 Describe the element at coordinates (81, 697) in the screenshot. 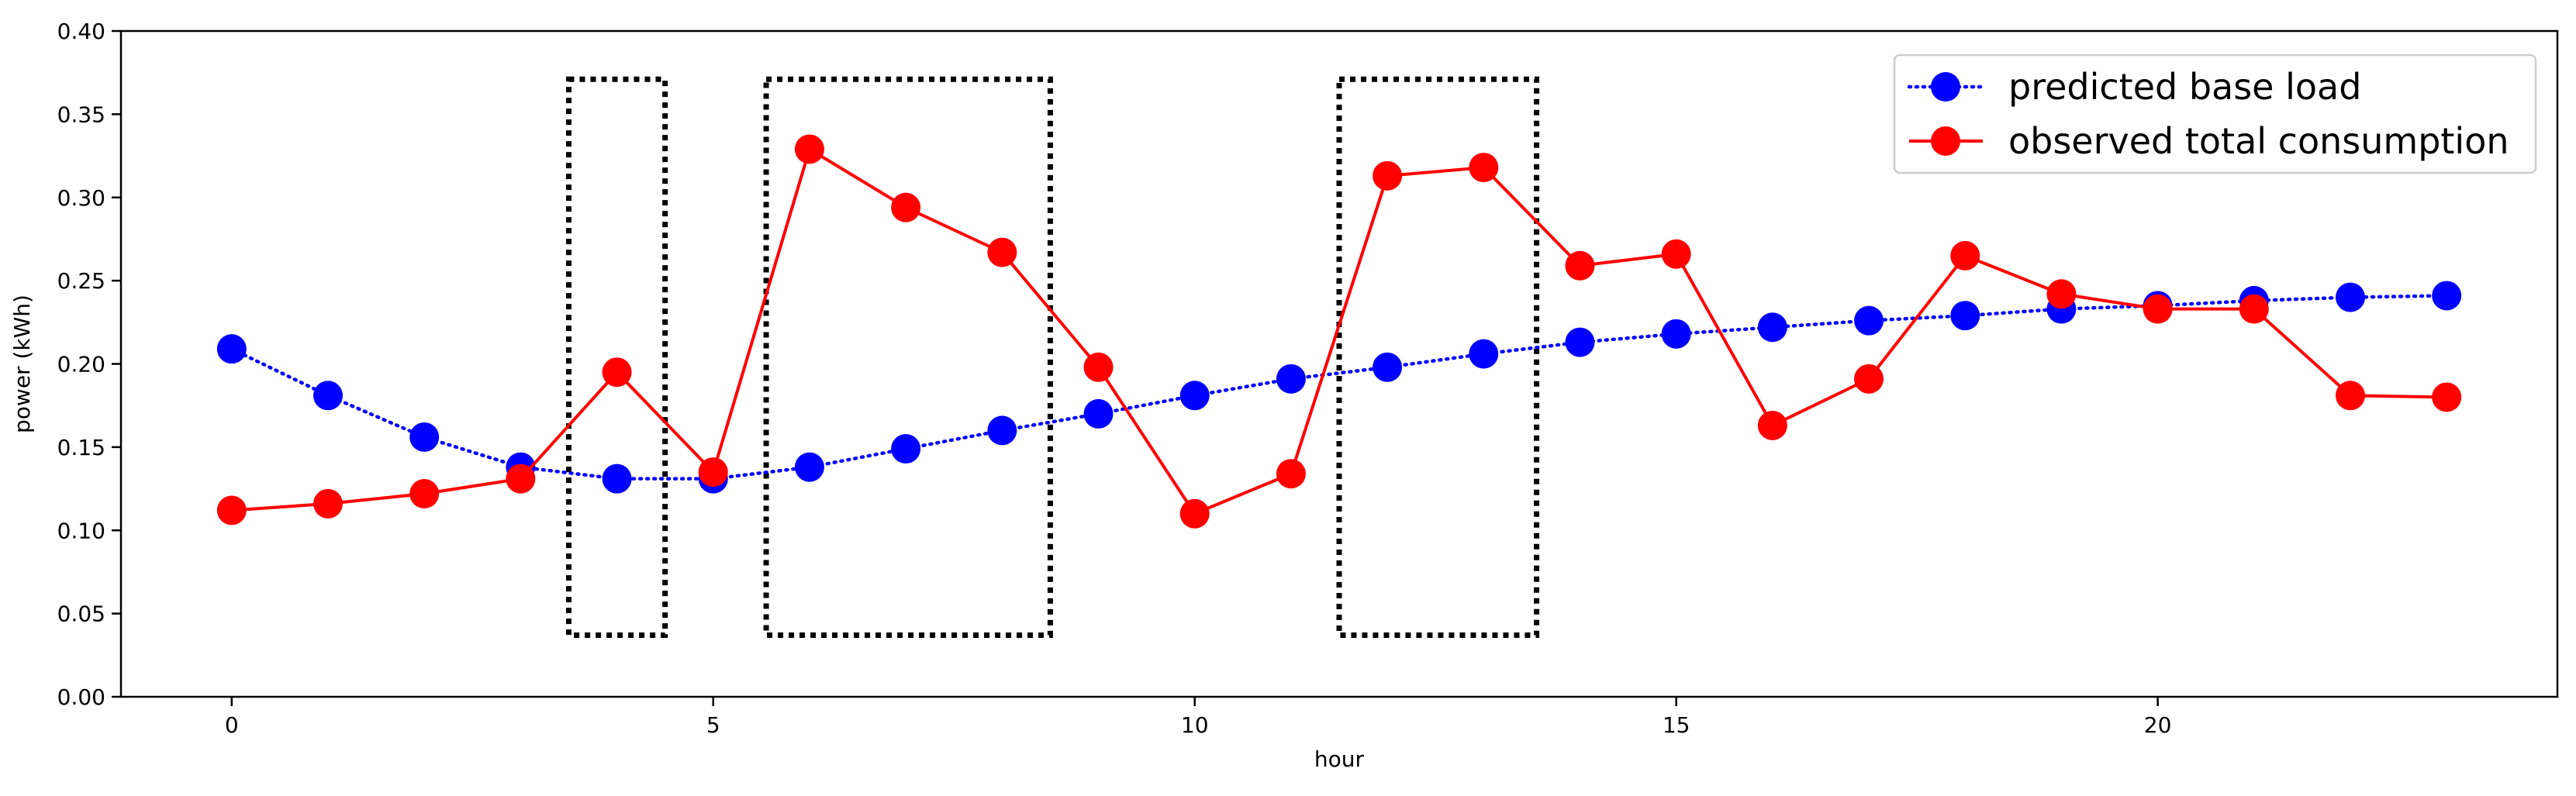

I see `y-tick-label: 0.00` at that location.